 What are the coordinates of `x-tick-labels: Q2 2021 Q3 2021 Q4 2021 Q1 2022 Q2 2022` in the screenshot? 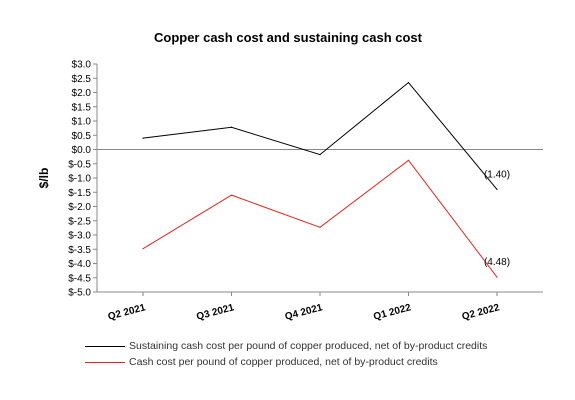 It's located at (304, 307).